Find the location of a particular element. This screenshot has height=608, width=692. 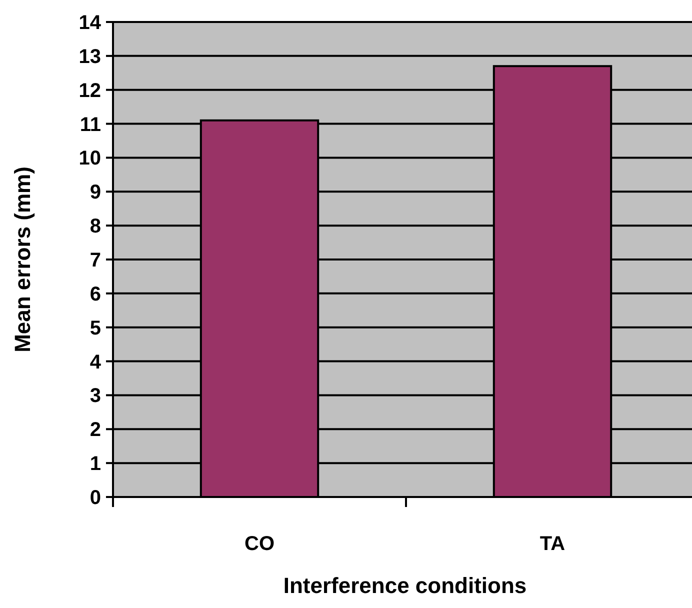

x-axis-title: Interference conditions is located at coordinates (405, 585).